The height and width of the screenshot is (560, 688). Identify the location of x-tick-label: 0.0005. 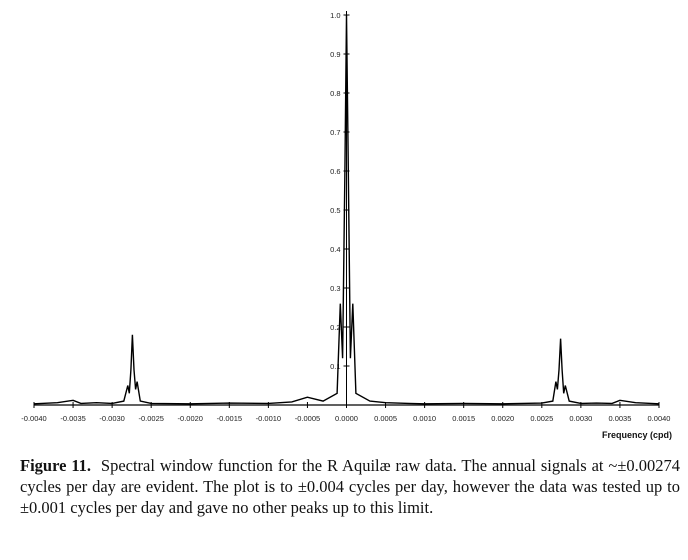
(385, 418).